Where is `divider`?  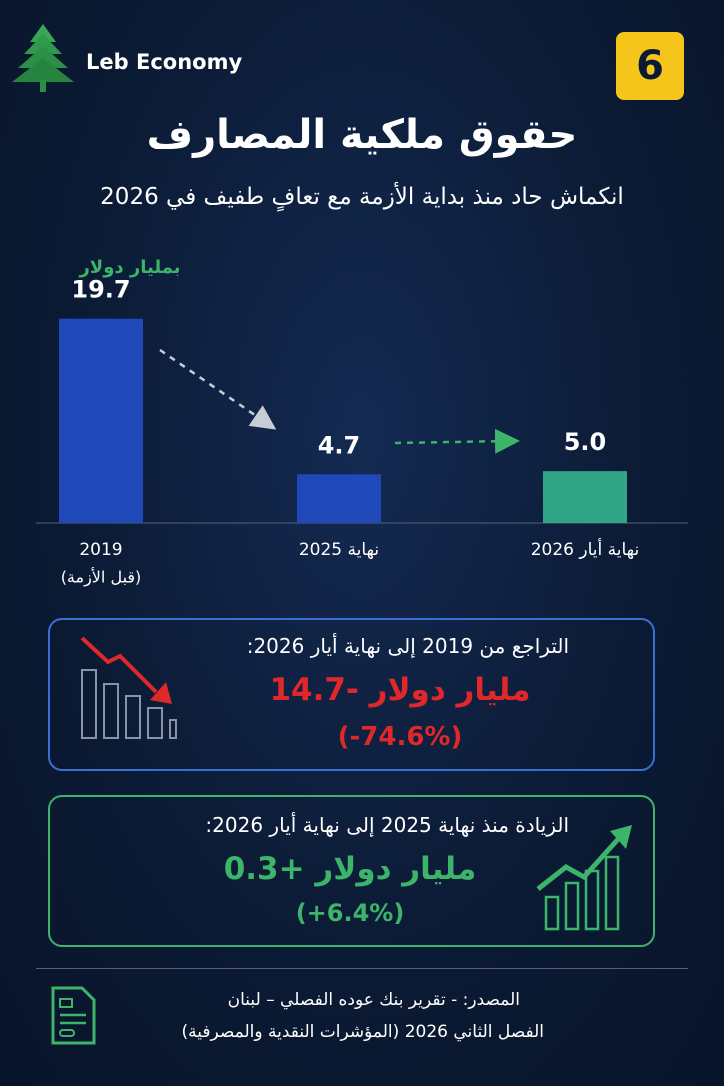
divider is located at coordinates (362, 968).